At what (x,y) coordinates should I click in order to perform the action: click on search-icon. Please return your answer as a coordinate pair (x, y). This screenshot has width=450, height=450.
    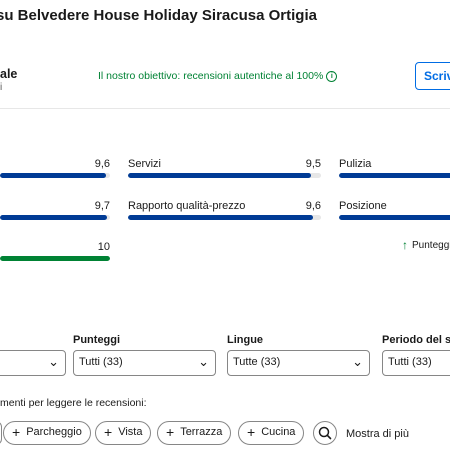
    Looking at the image, I should click on (325, 433).